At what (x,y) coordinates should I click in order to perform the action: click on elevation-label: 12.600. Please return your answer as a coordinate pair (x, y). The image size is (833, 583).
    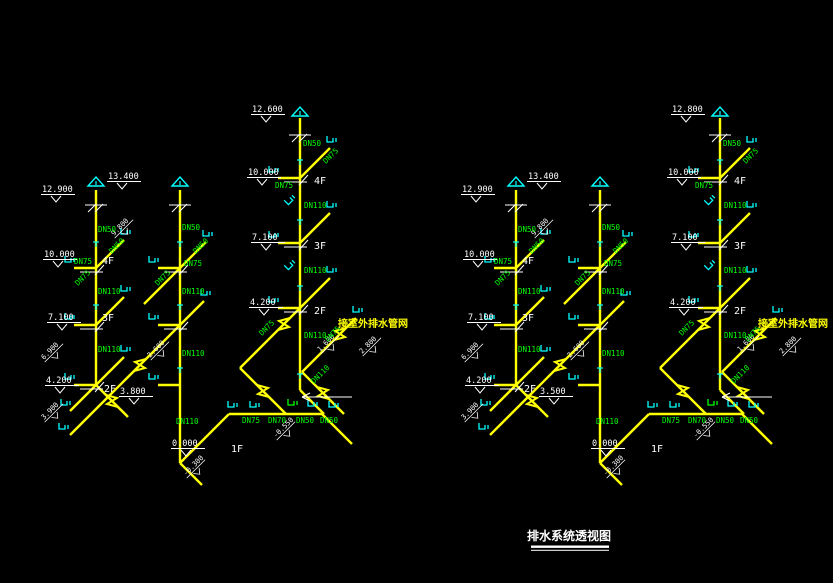
    Looking at the image, I should click on (267, 110).